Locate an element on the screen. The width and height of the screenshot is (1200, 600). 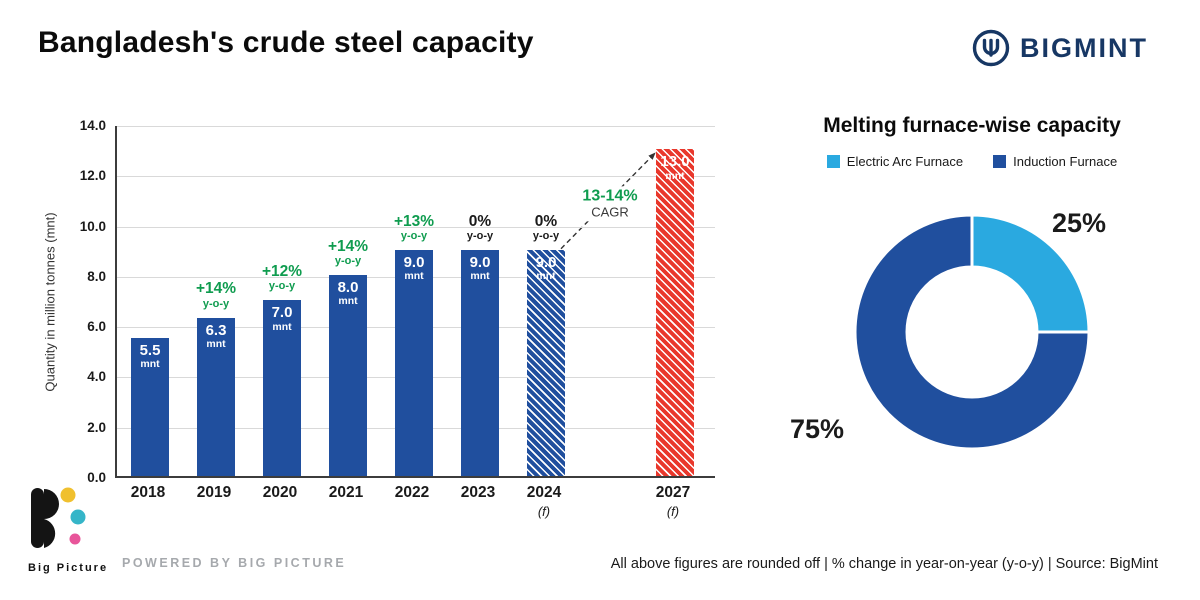
page-title: Bangladesh's crude steel capacity is located at coordinates (286, 42).